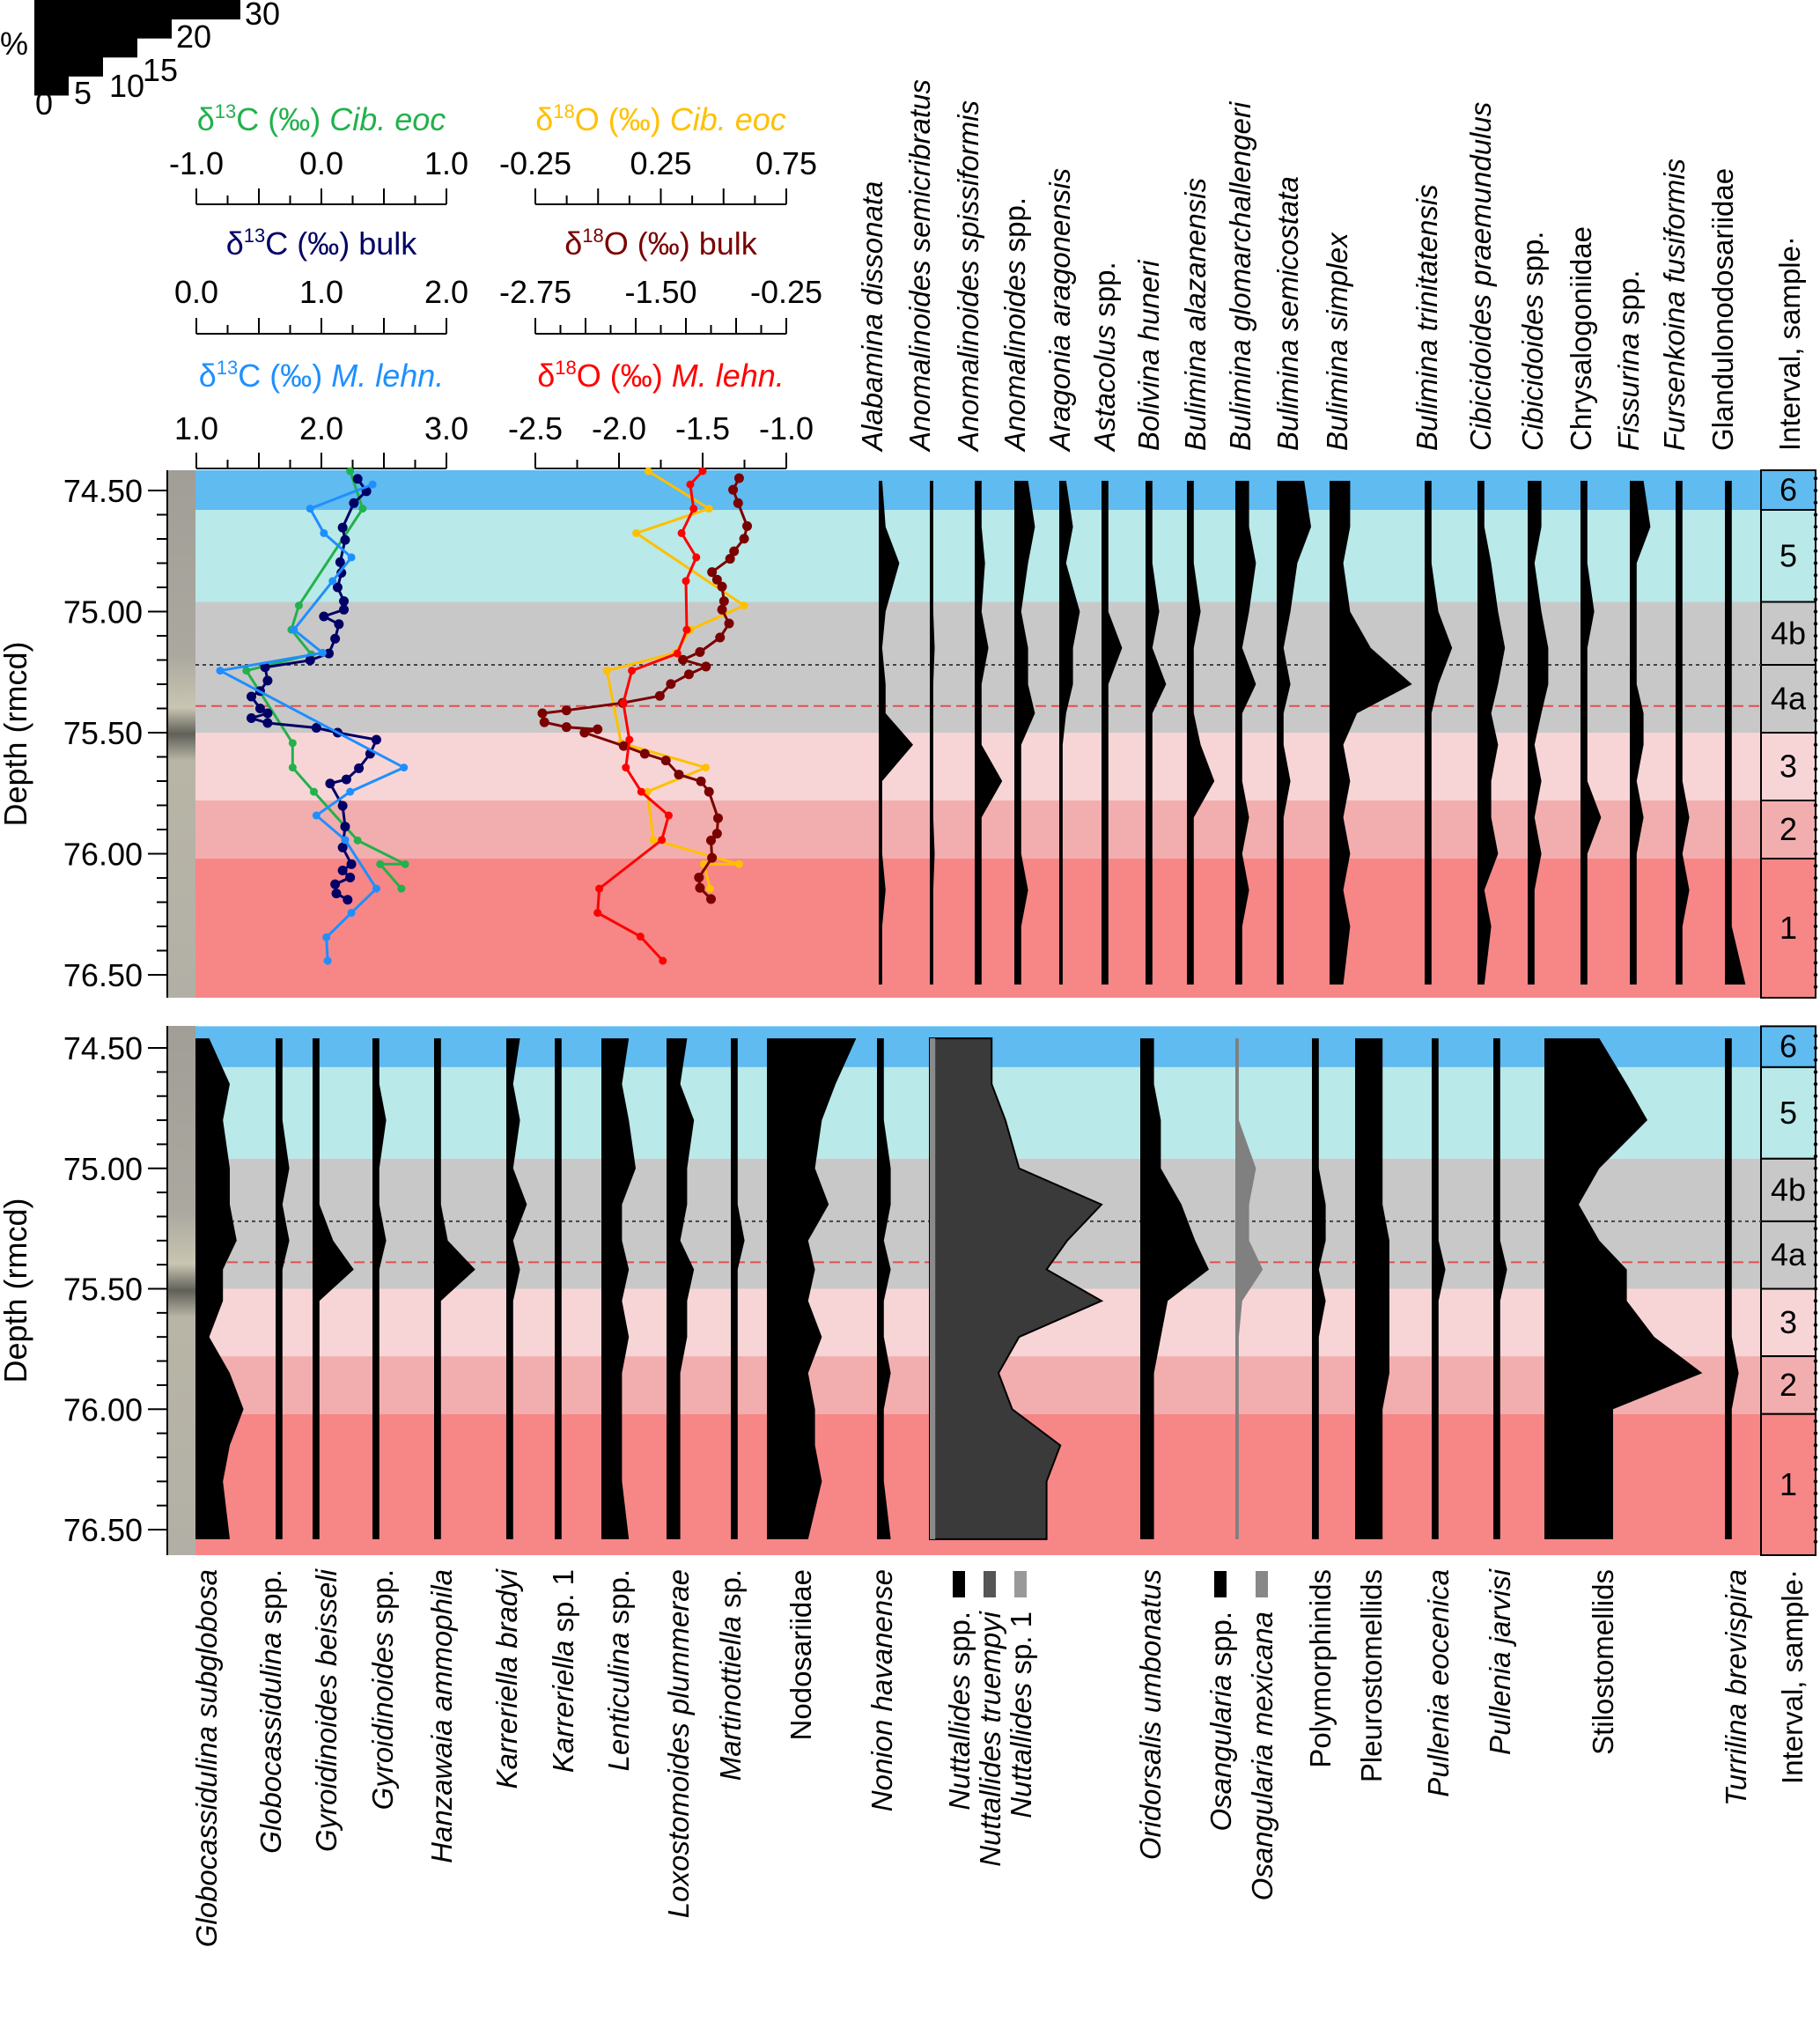 This screenshot has height=2021, width=1820. What do you see at coordinates (196, 163) in the screenshot?
I see `axis-tick-label: -1.0` at bounding box center [196, 163].